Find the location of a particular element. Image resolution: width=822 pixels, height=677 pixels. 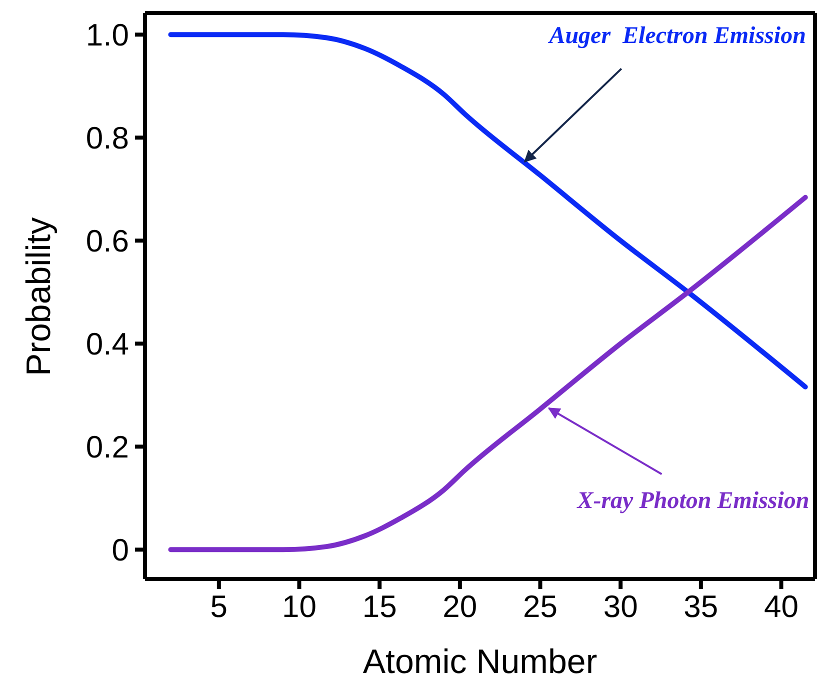

y-tick-label: 0.8 is located at coordinates (107, 138).